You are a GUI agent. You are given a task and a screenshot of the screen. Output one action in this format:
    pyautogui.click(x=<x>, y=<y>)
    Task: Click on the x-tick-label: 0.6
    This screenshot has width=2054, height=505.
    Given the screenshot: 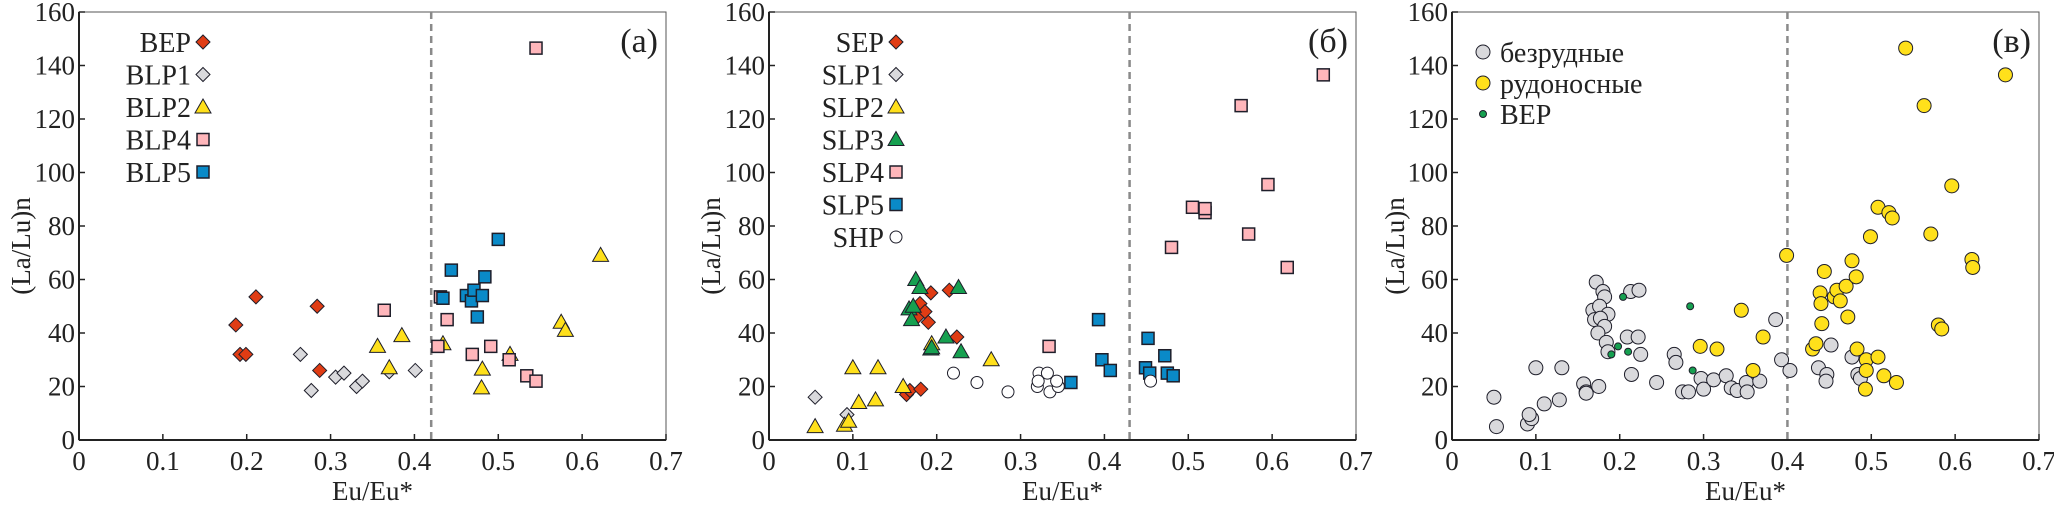 What is the action you would take?
    pyautogui.click(x=582, y=461)
    